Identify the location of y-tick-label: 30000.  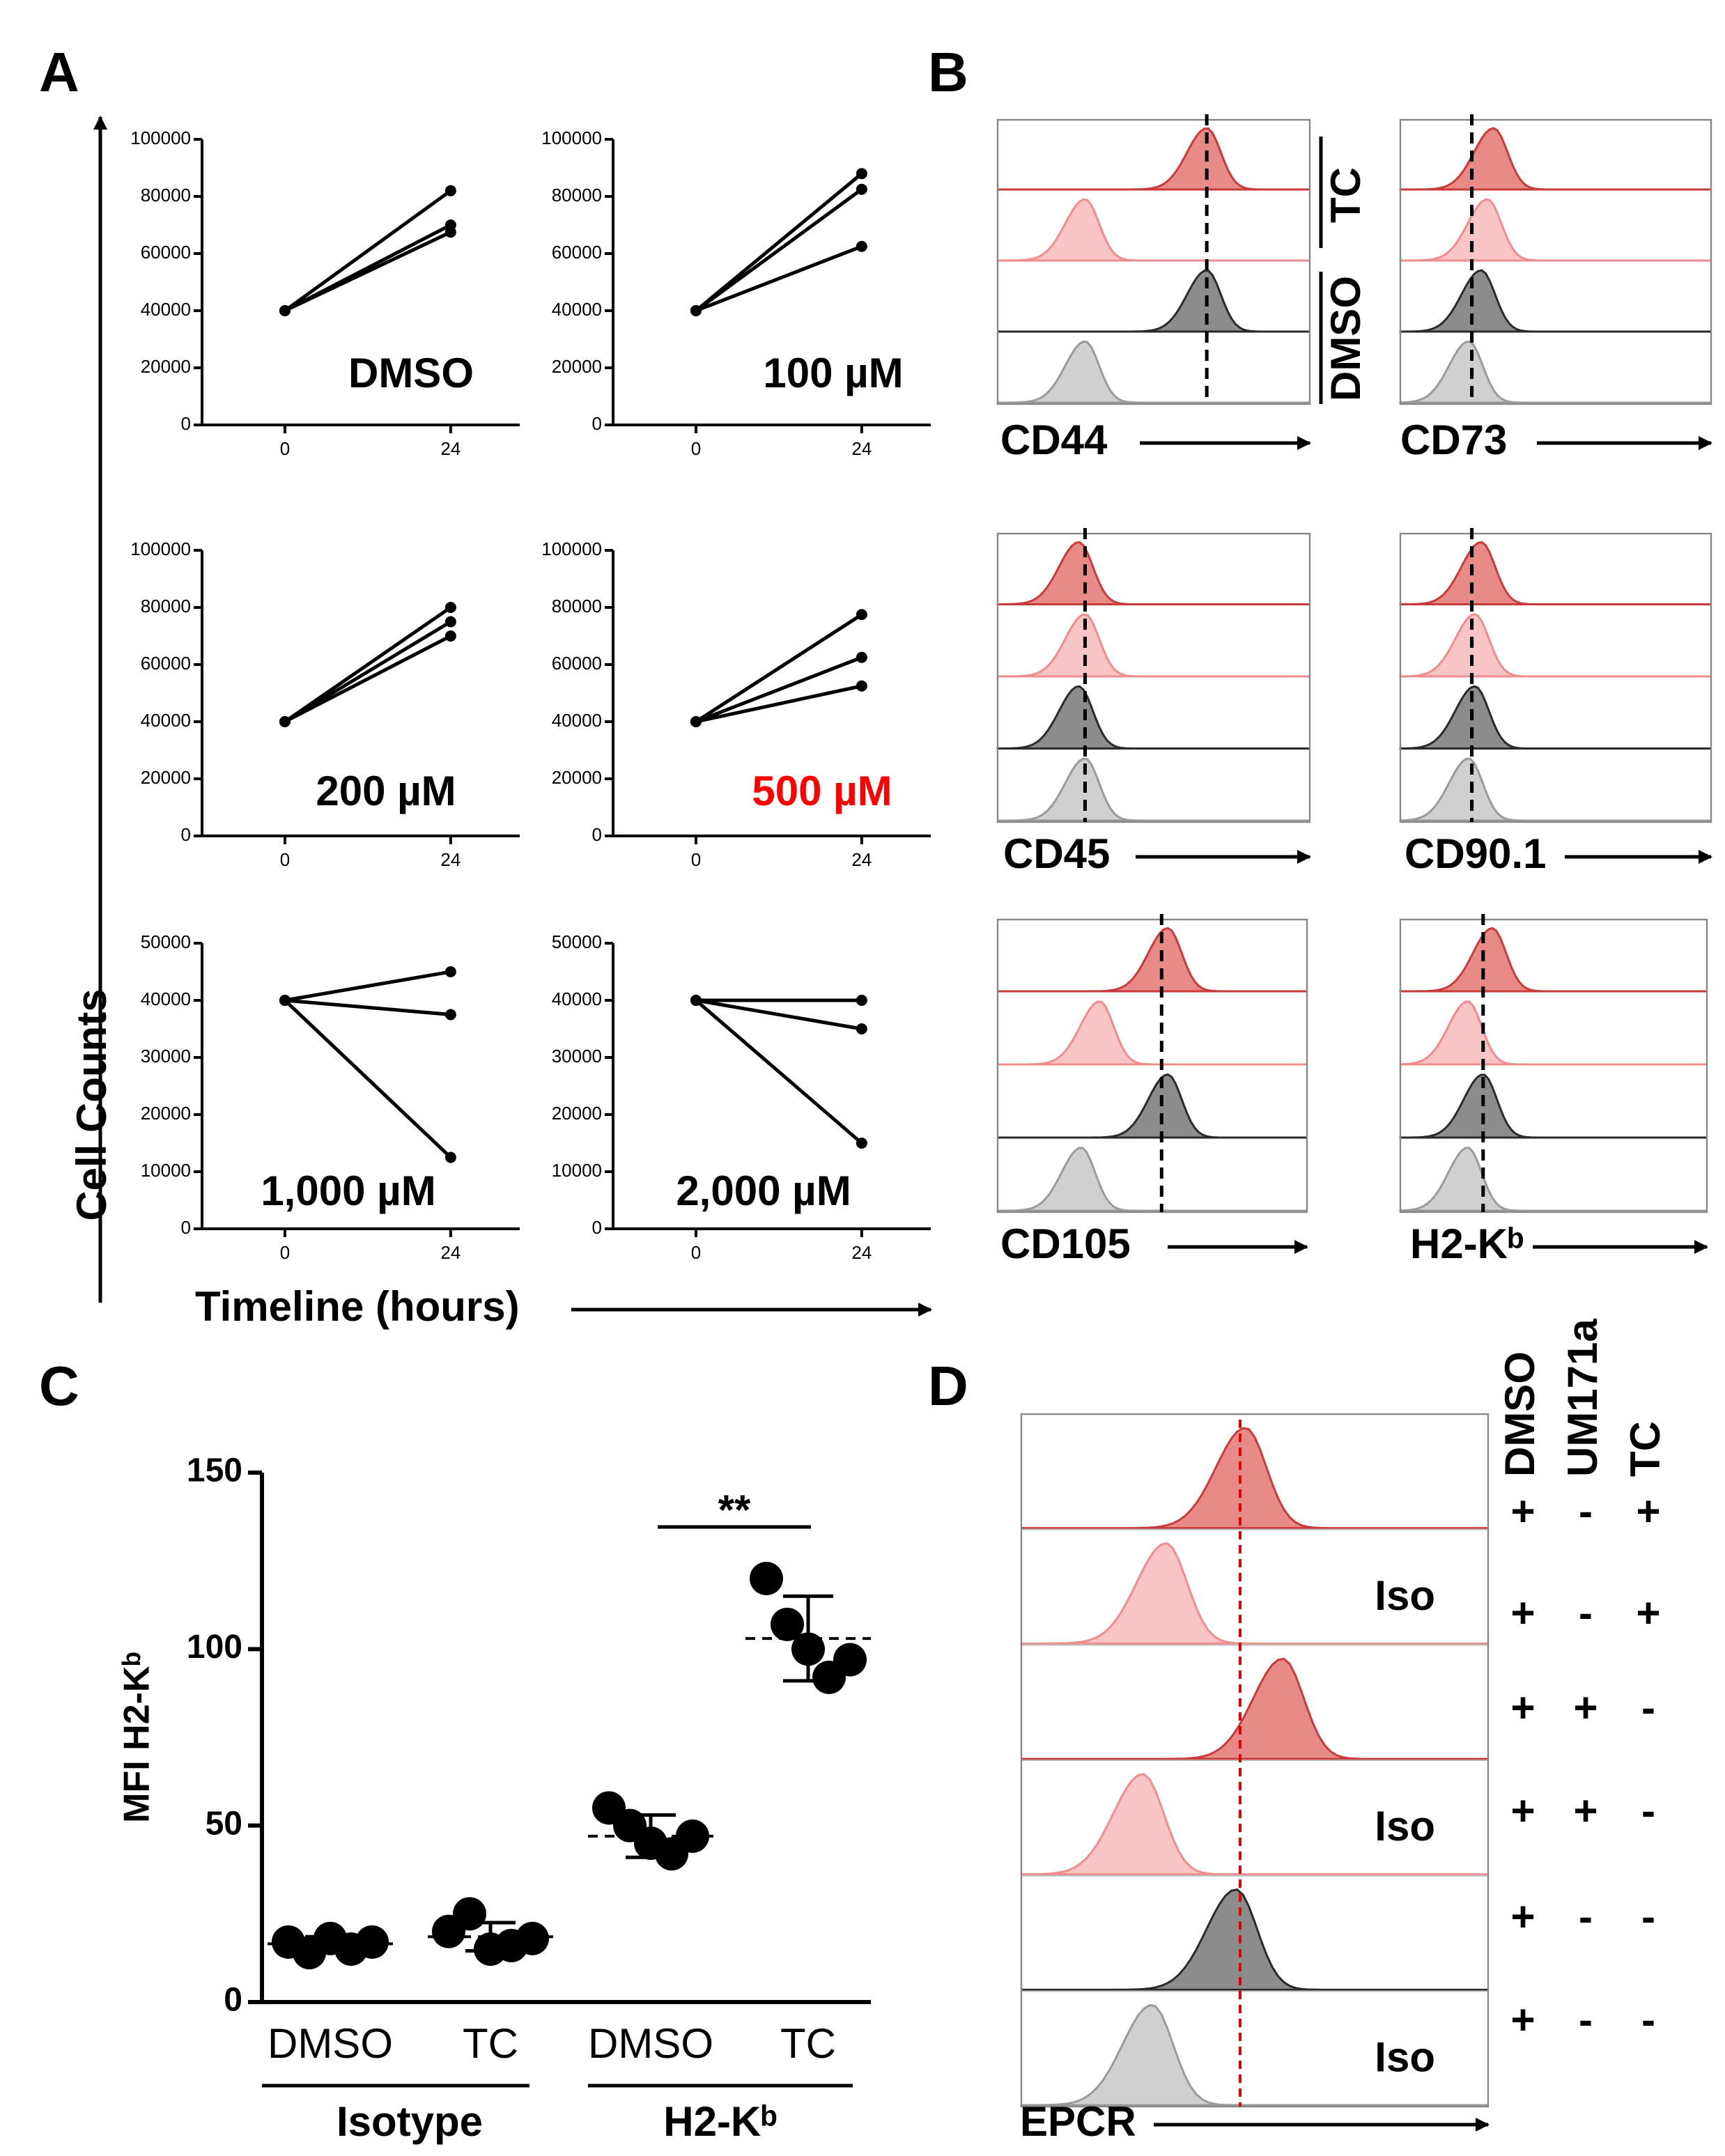
(166, 1056).